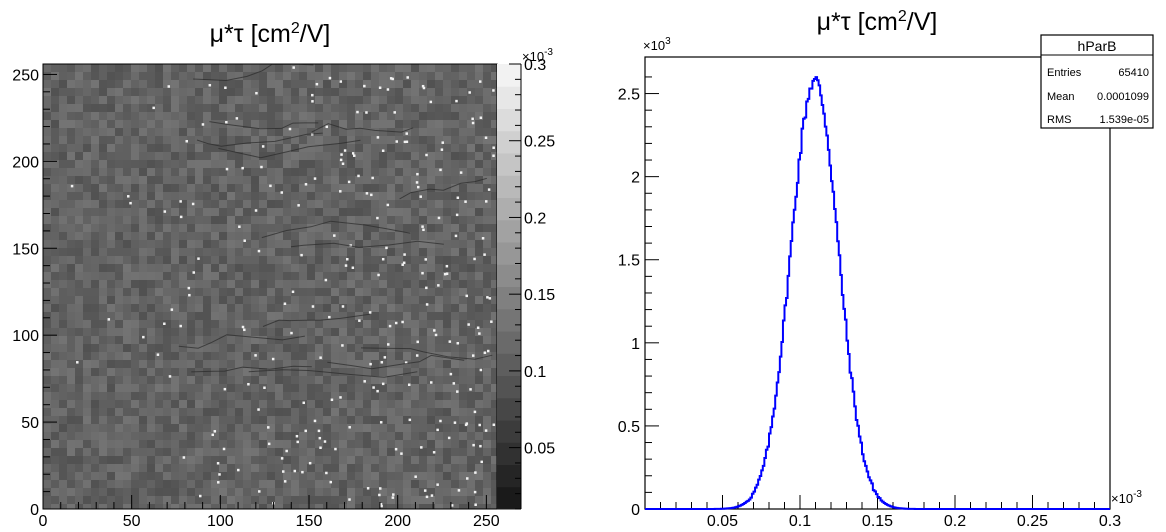 The width and height of the screenshot is (1166, 532). Describe the element at coordinates (629, 95) in the screenshot. I see `hist-y-tick-label: 2.5` at that location.